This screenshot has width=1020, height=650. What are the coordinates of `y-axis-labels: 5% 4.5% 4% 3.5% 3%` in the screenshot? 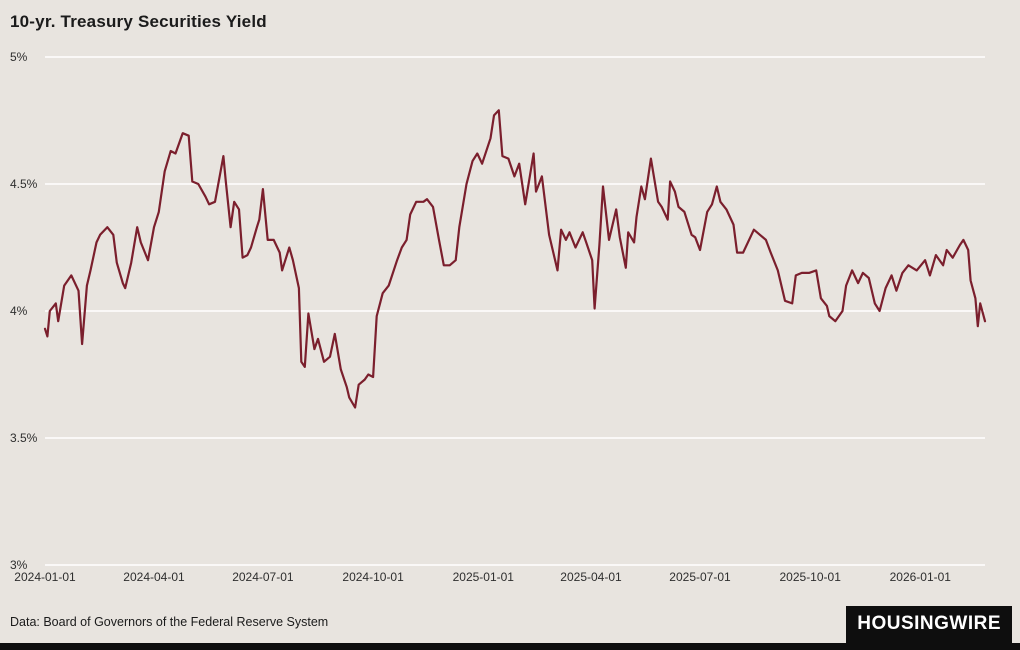 It's located at (22, 325).